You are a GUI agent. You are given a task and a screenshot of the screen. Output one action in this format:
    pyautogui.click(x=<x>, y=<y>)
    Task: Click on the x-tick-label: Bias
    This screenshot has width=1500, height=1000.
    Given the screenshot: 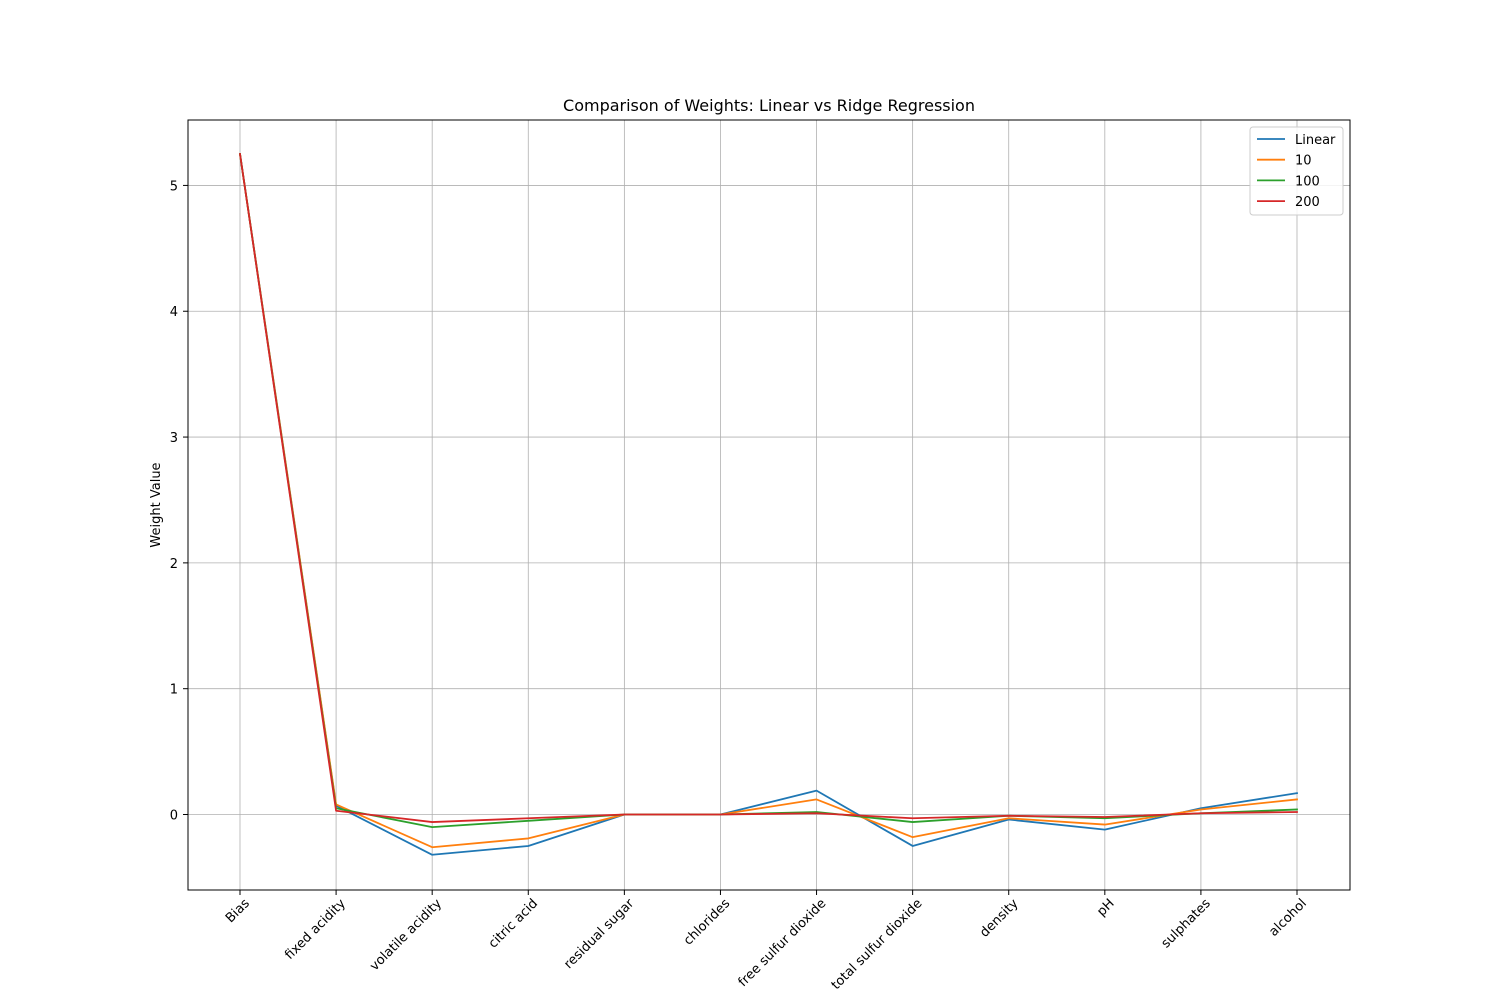 What is the action you would take?
    pyautogui.click(x=238, y=911)
    